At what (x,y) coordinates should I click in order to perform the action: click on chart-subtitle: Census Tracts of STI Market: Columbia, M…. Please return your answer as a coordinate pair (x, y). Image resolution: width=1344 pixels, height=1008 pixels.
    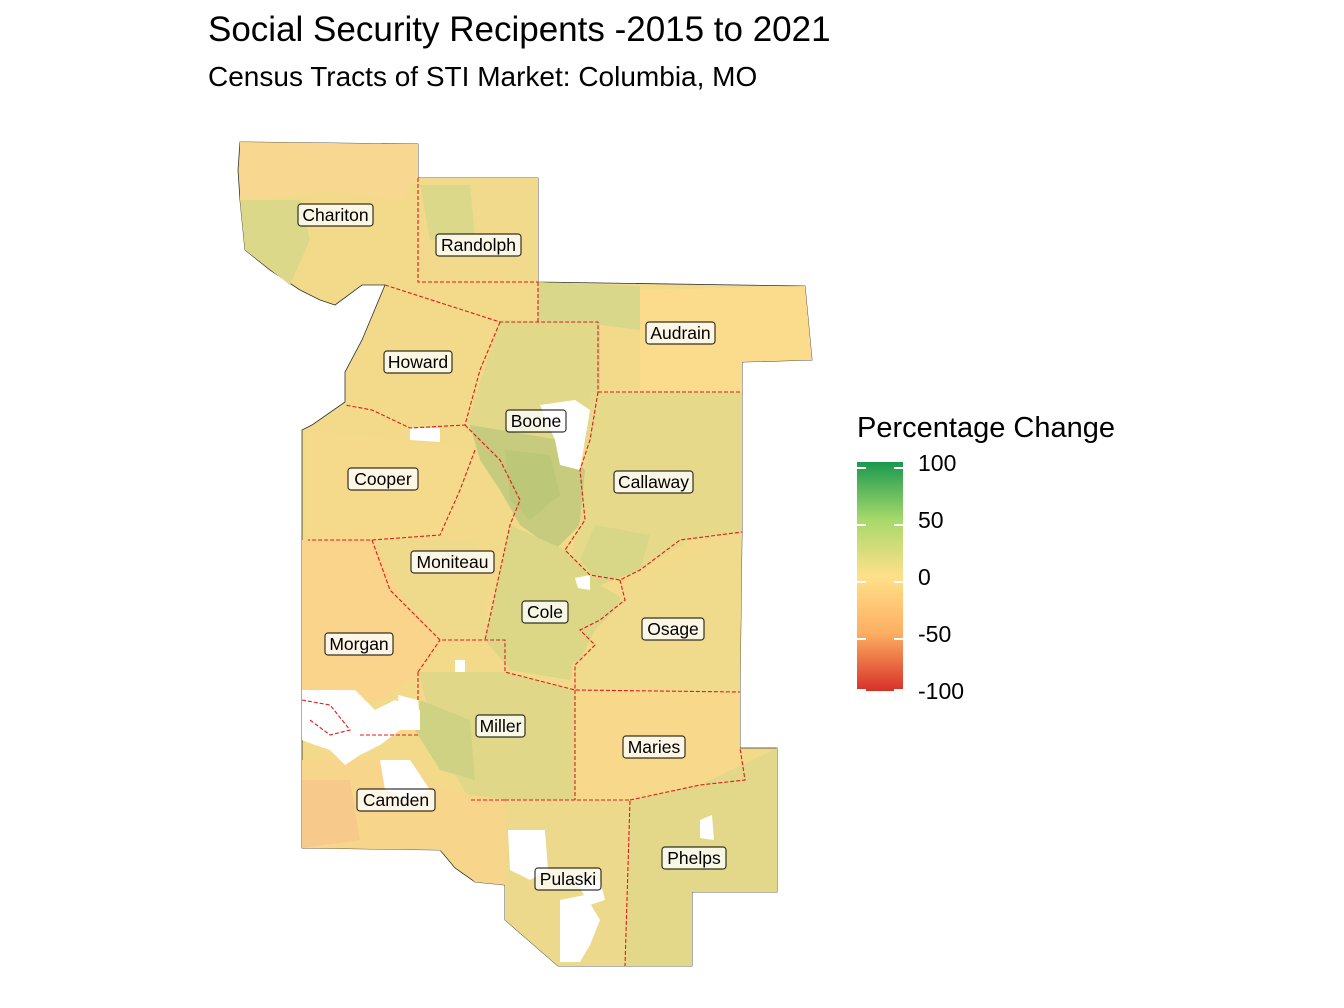
    Looking at the image, I should click on (483, 76).